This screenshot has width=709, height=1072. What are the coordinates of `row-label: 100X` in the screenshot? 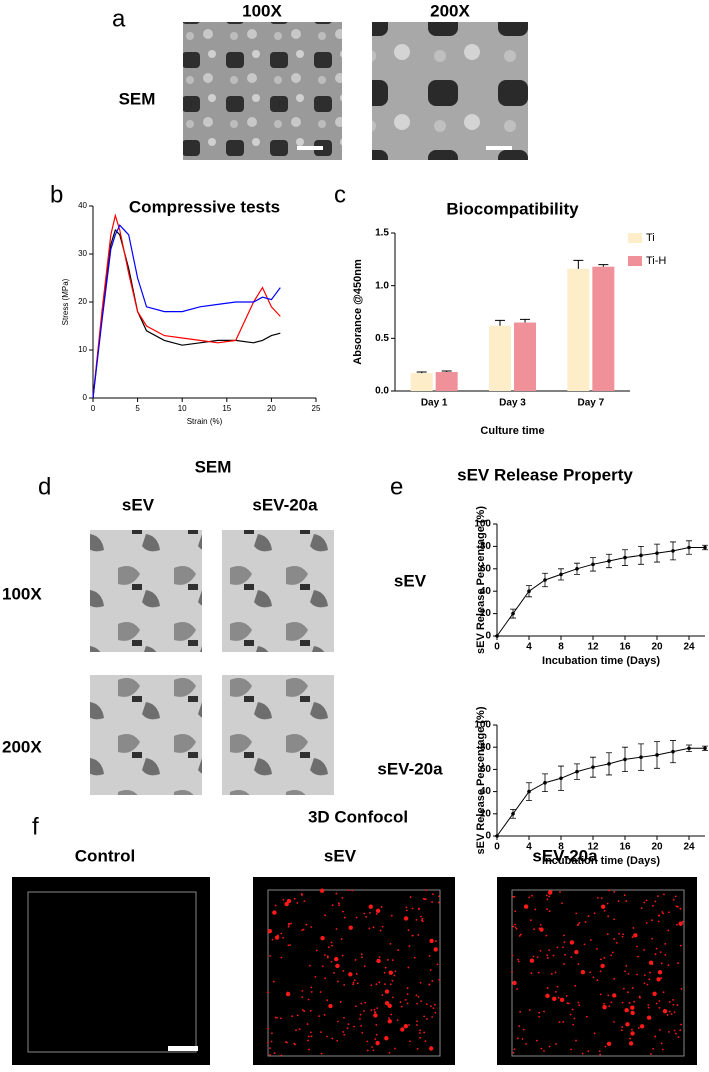 It's located at (22, 593).